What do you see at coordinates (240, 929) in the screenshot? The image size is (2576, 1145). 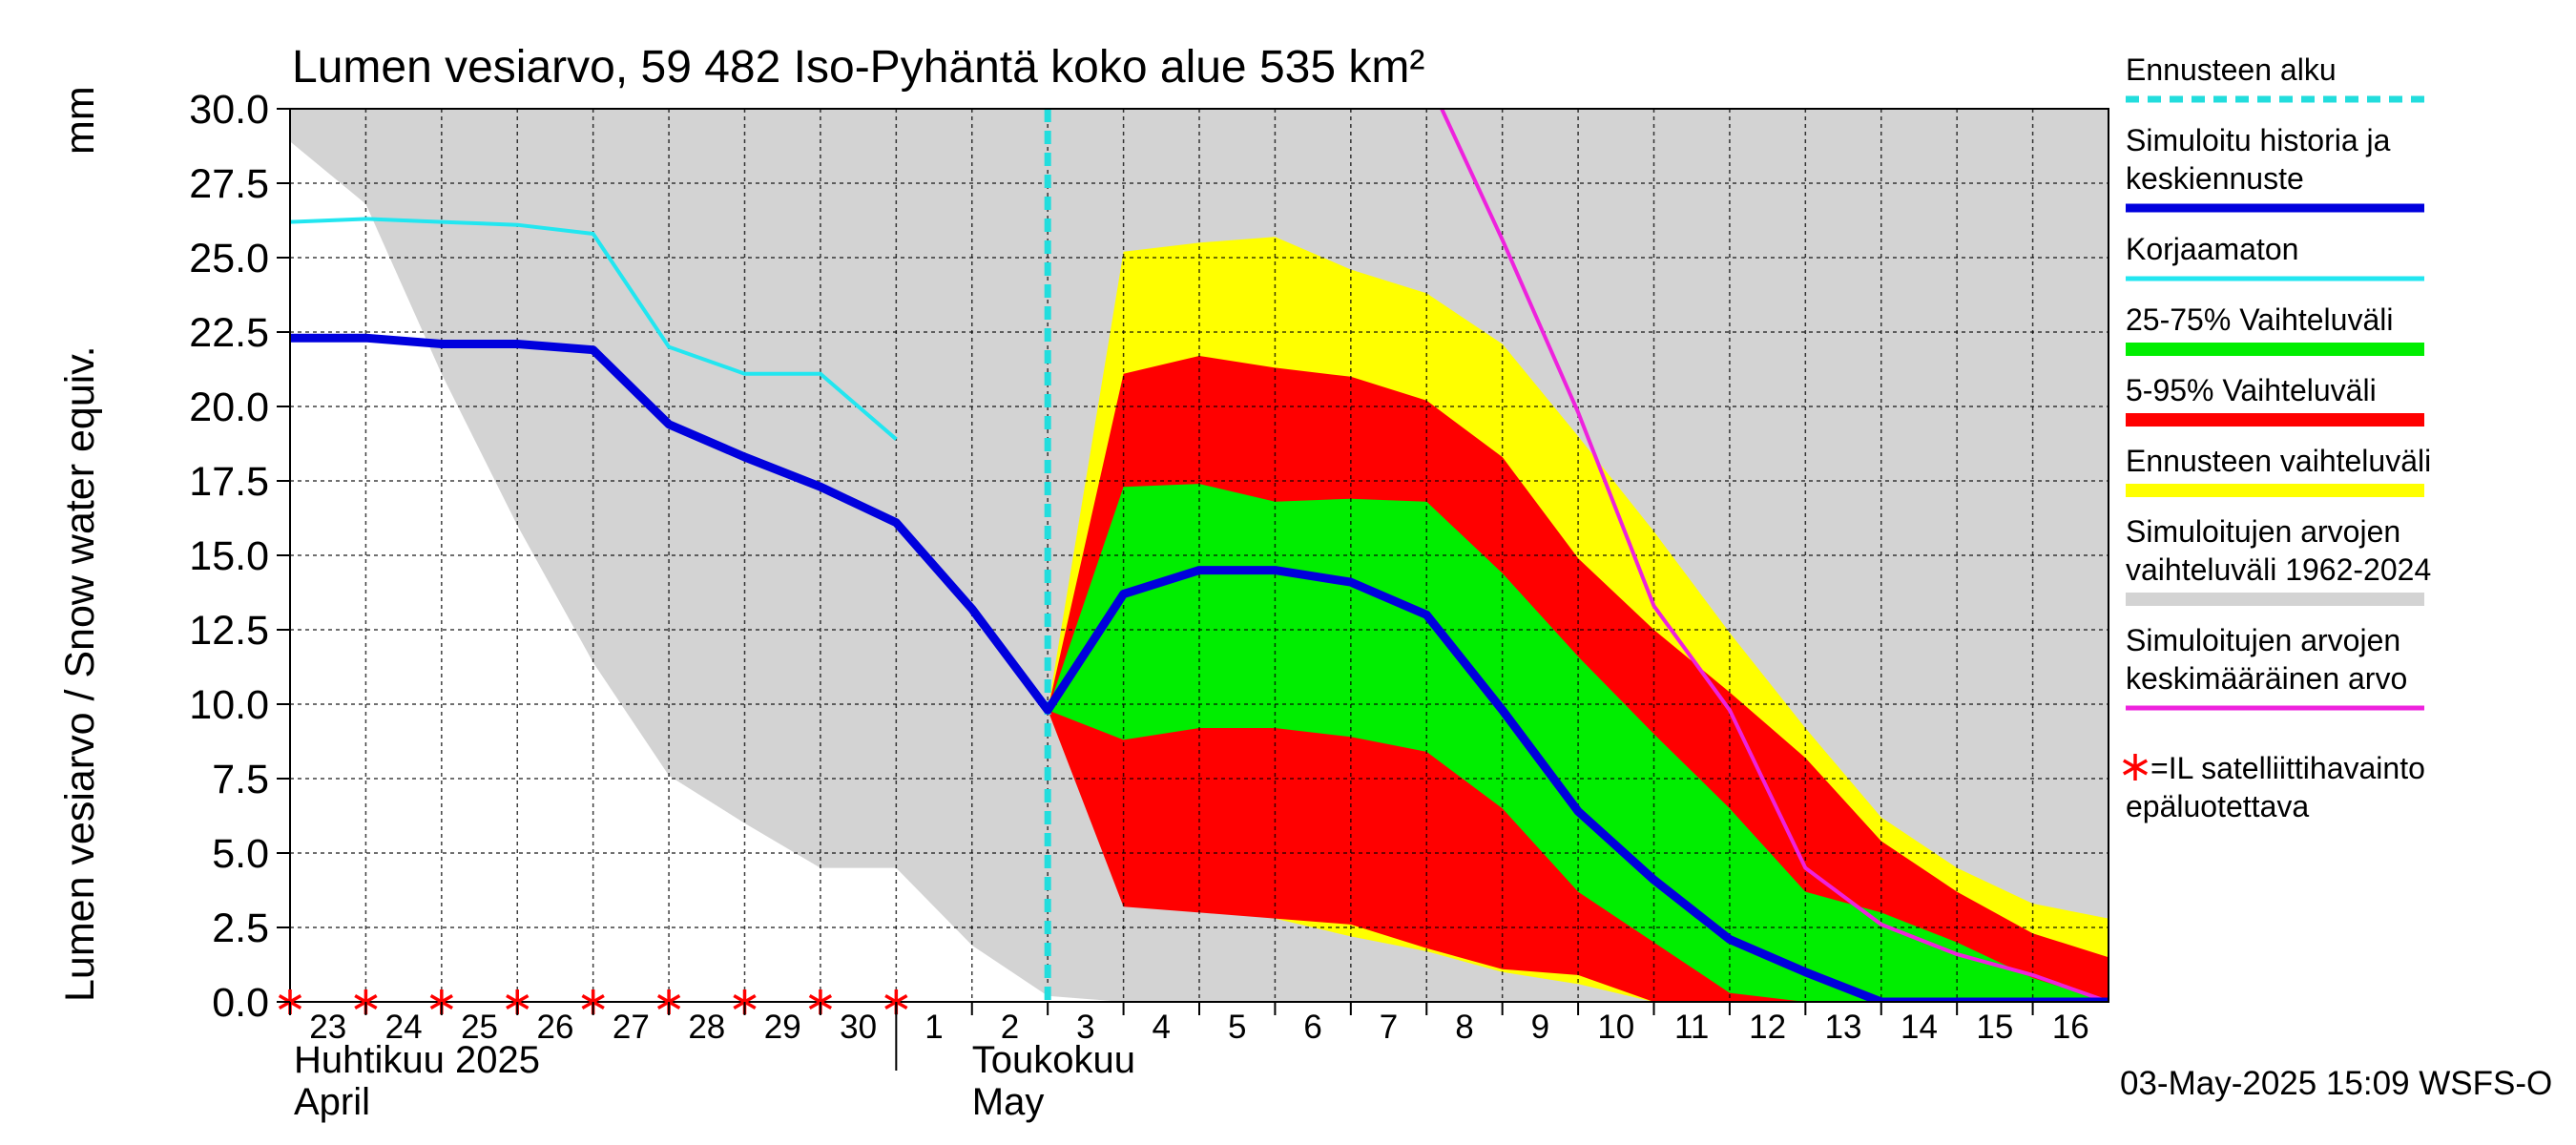 I see `y-tick-label: 2.5` at bounding box center [240, 929].